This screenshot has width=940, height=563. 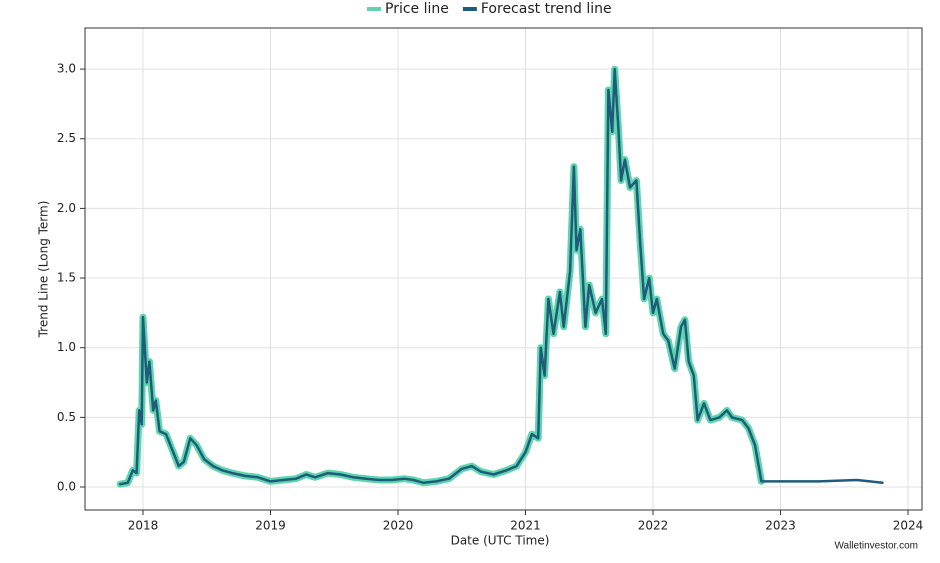 I want to click on watermark: Walletinvestor.com, so click(x=876, y=546).